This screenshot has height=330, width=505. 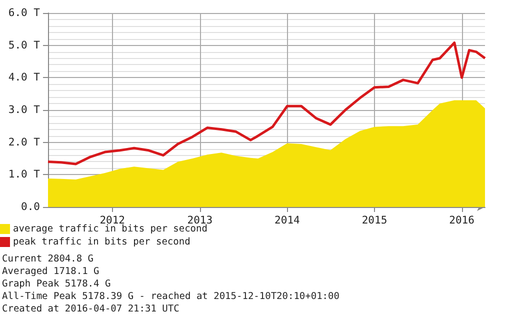 I want to click on text: All-Time Peak 5178.39 G - reached at 2015-12-10T20:10+01:00, so click(x=171, y=296).